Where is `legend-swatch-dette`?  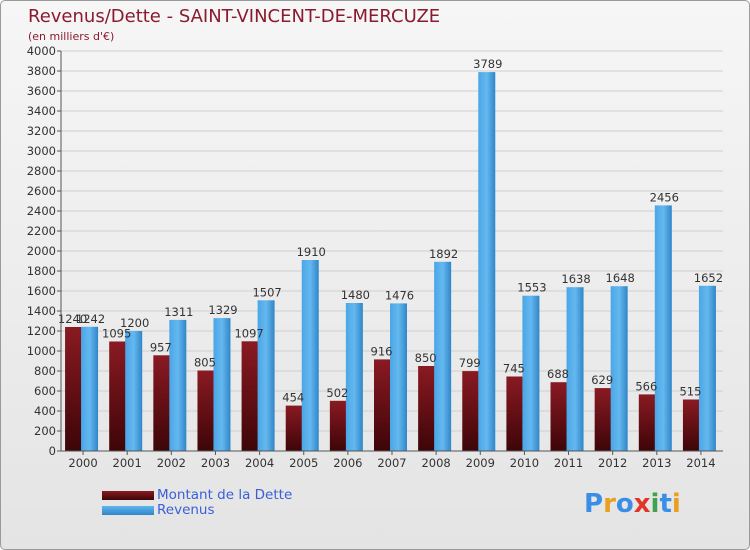 legend-swatch-dette is located at coordinates (128, 495).